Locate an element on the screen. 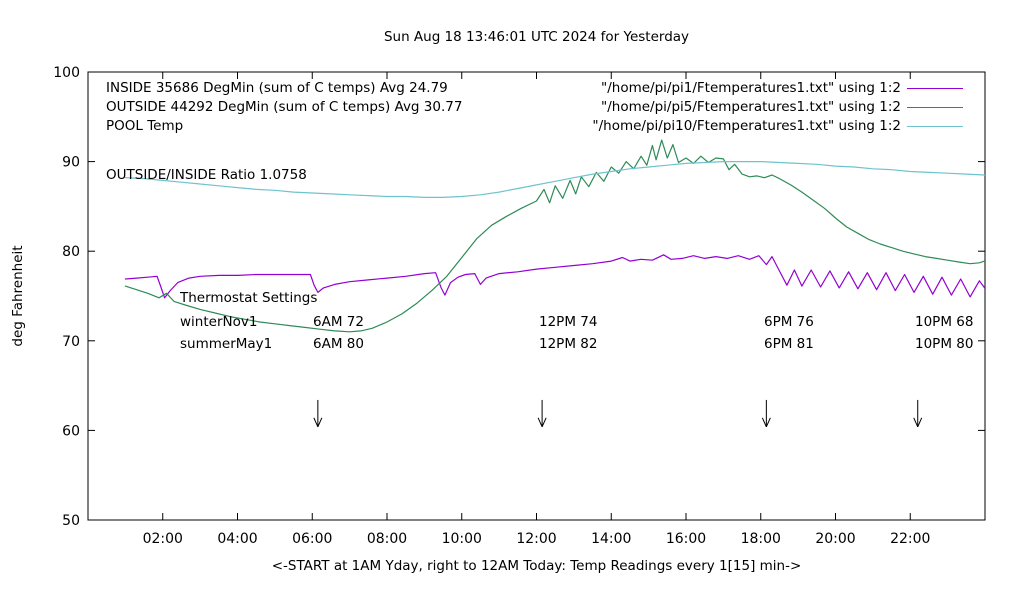 This screenshot has width=1020, height=600. y-tick-label: 50 is located at coordinates (71, 521).